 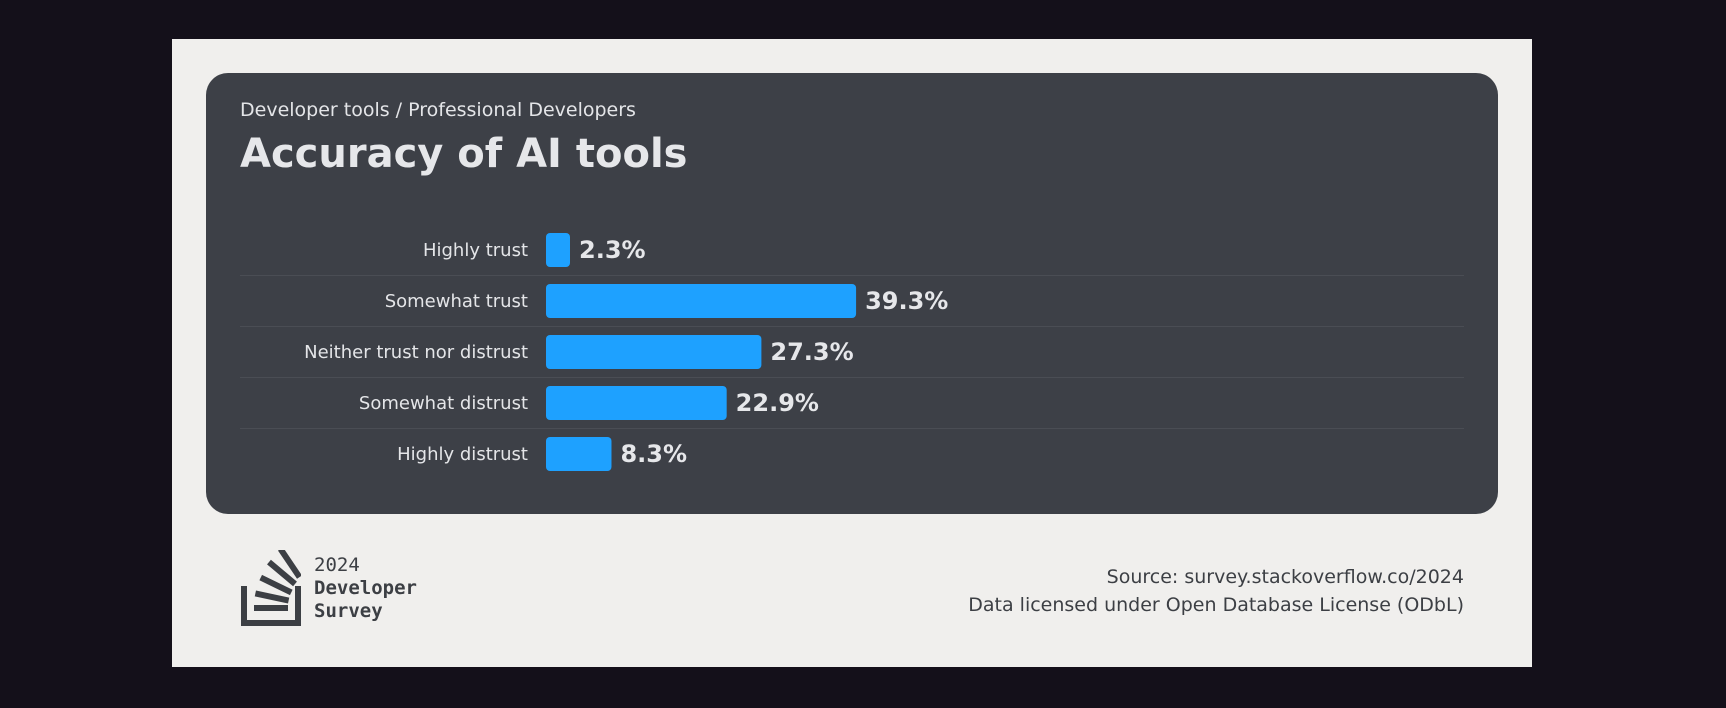 I want to click on category-label: Somewhat distrust, so click(x=443, y=403).